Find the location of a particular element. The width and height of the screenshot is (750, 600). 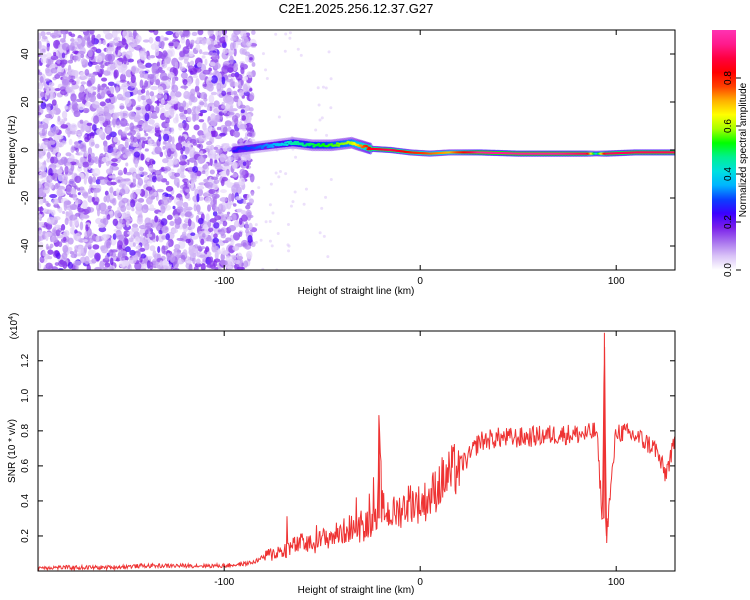

spectrogram-x-tick-label: 100 is located at coordinates (616, 281).